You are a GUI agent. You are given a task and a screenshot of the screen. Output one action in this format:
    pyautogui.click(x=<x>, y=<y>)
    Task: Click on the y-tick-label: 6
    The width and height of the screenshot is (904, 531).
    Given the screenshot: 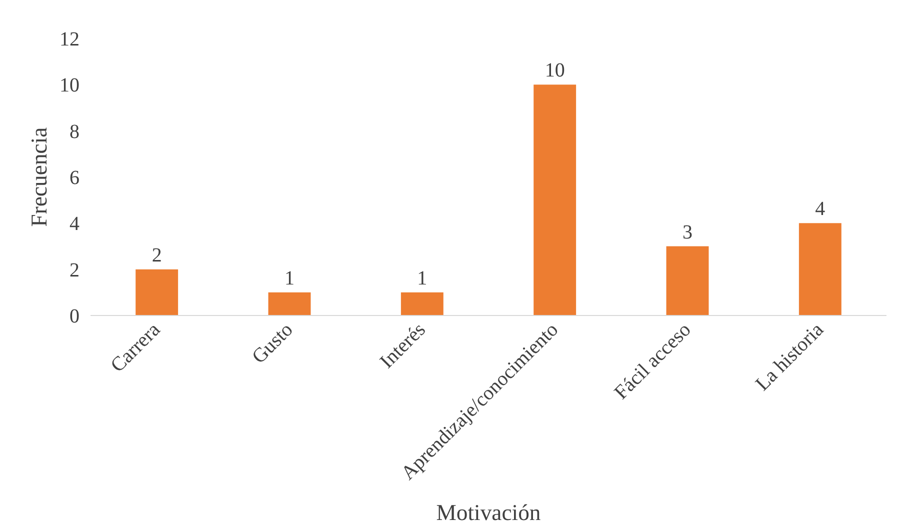 What is the action you would take?
    pyautogui.click(x=75, y=178)
    